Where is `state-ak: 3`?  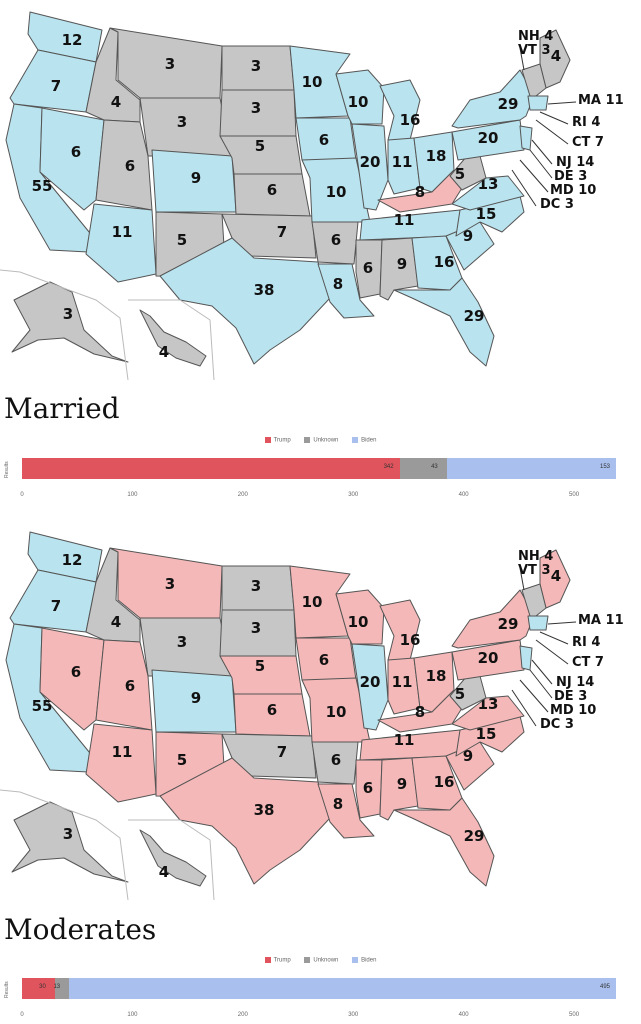
state-ak: 3 is located at coordinates (70, 322).